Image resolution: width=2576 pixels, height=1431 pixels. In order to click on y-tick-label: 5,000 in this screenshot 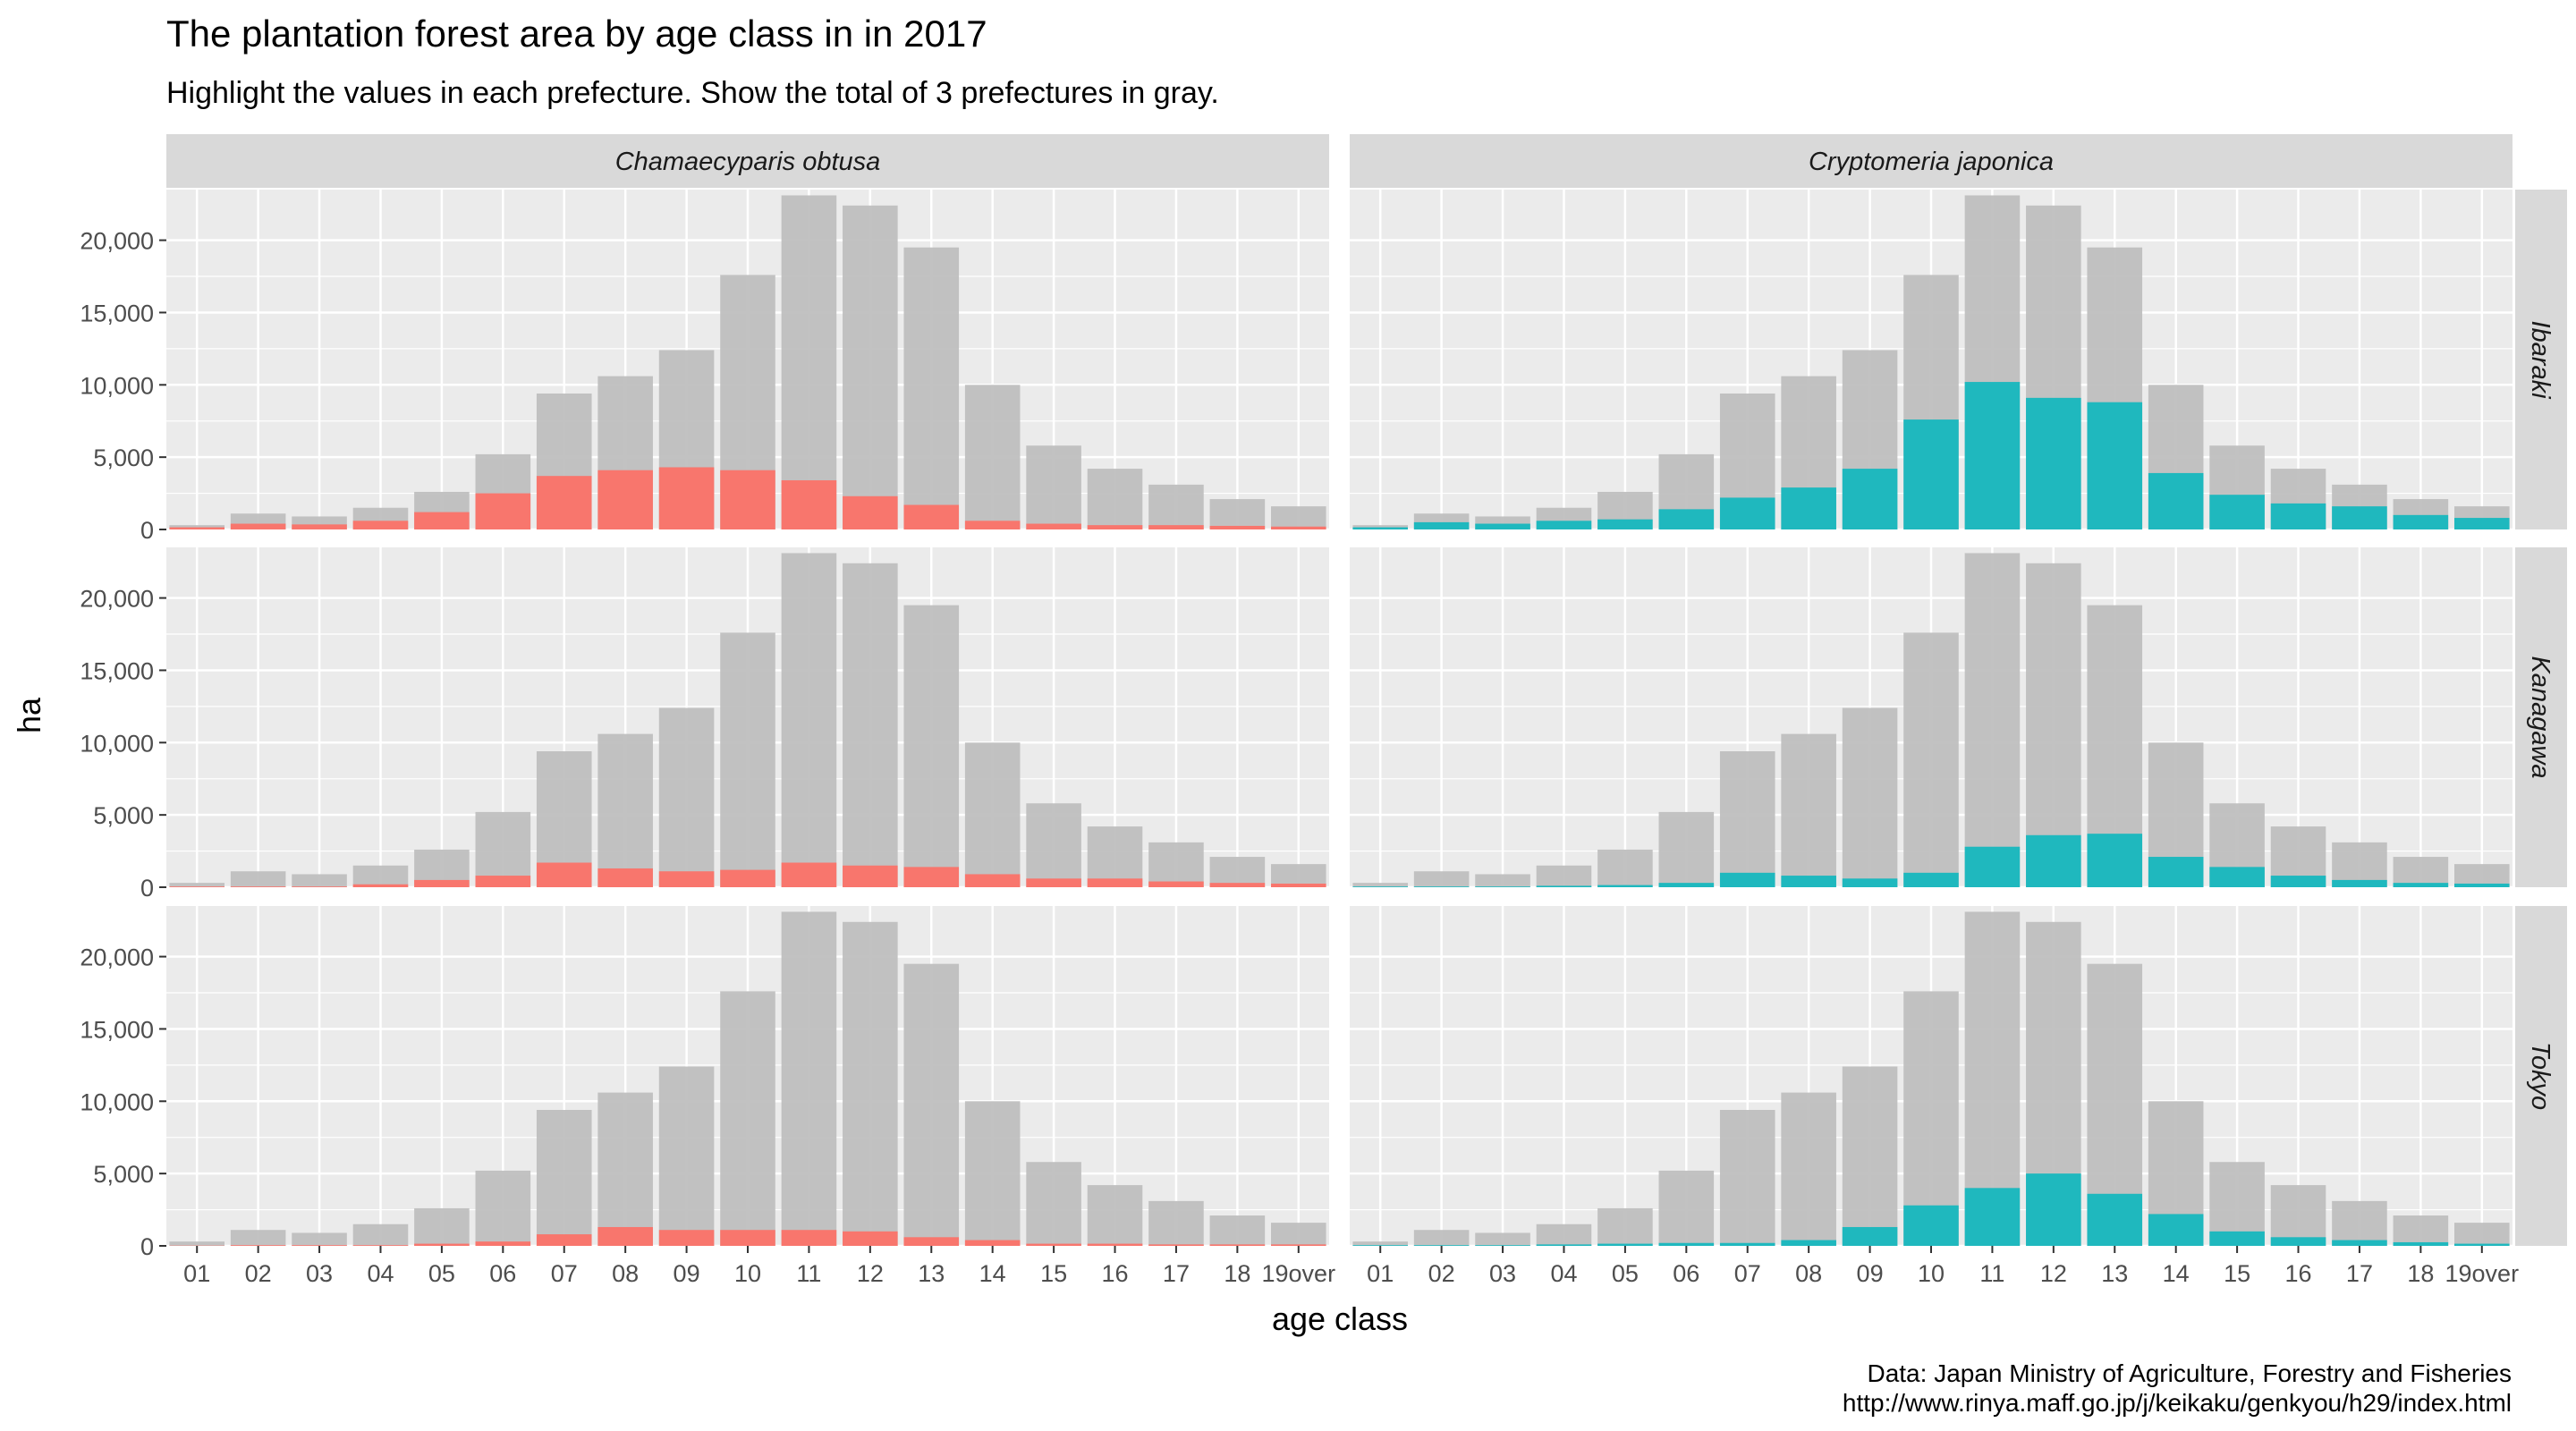, I will do `click(123, 1175)`.